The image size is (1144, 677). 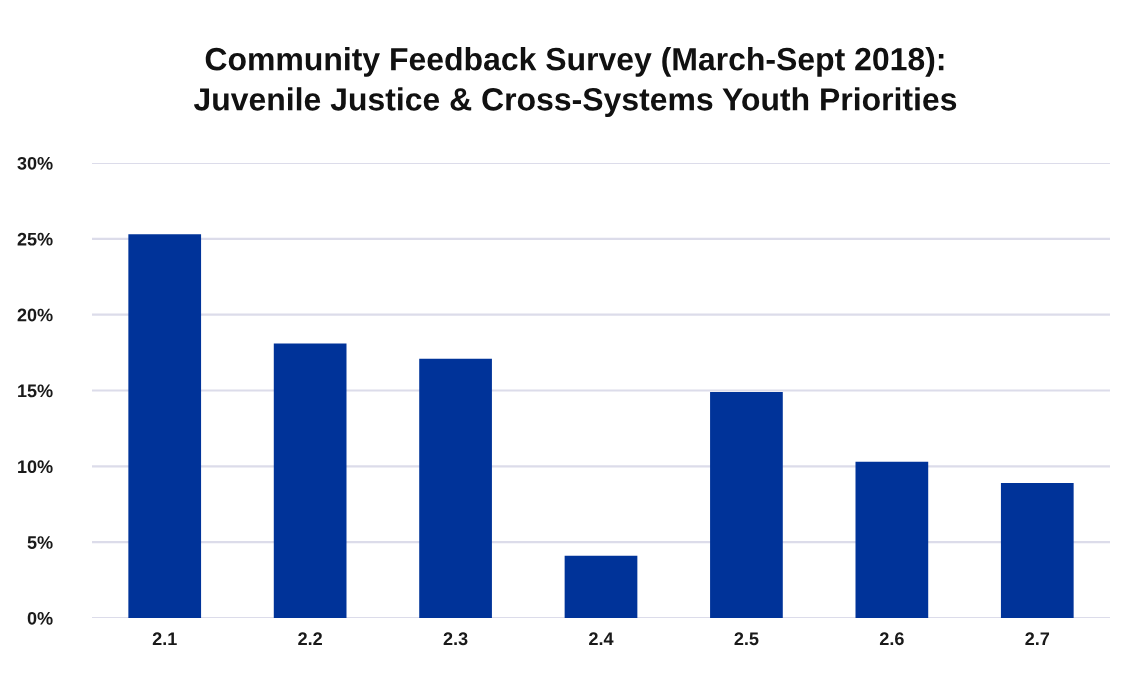 I want to click on x-tick-label: 2.3, so click(x=455, y=639).